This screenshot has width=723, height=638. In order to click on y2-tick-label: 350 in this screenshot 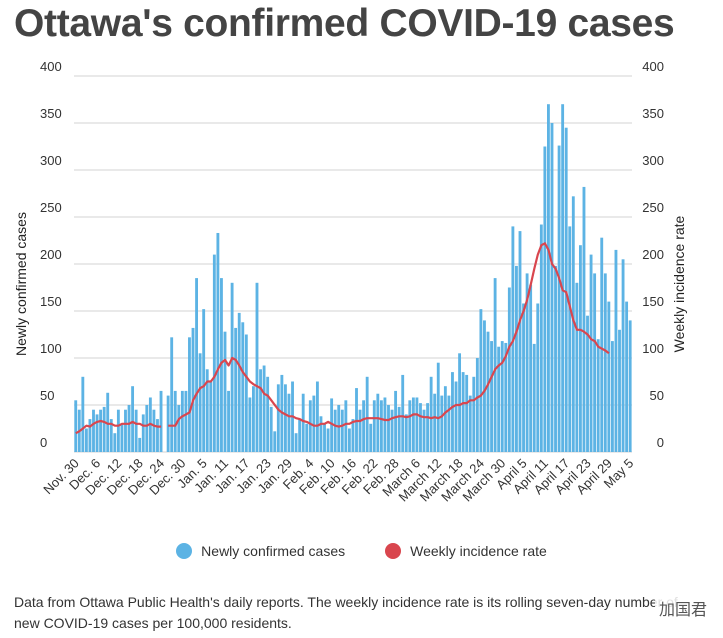, I will do `click(653, 113)`.